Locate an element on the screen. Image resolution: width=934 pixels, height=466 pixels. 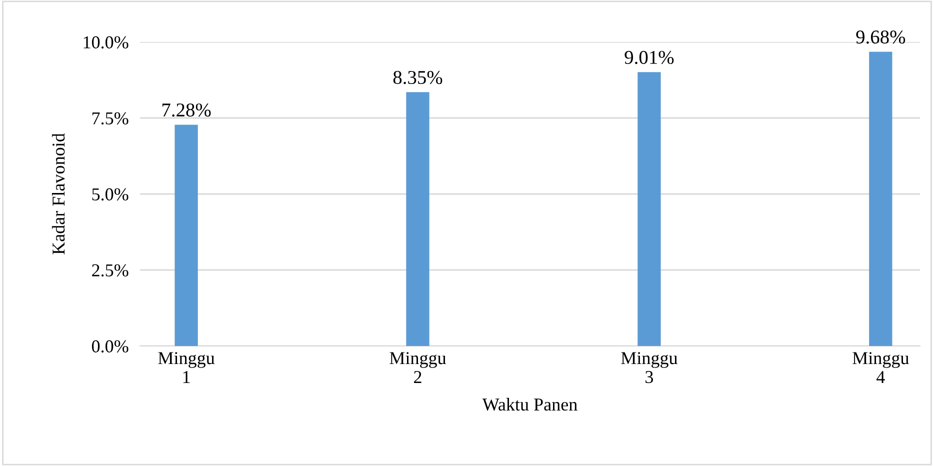
data-label: 8.35% is located at coordinates (417, 77).